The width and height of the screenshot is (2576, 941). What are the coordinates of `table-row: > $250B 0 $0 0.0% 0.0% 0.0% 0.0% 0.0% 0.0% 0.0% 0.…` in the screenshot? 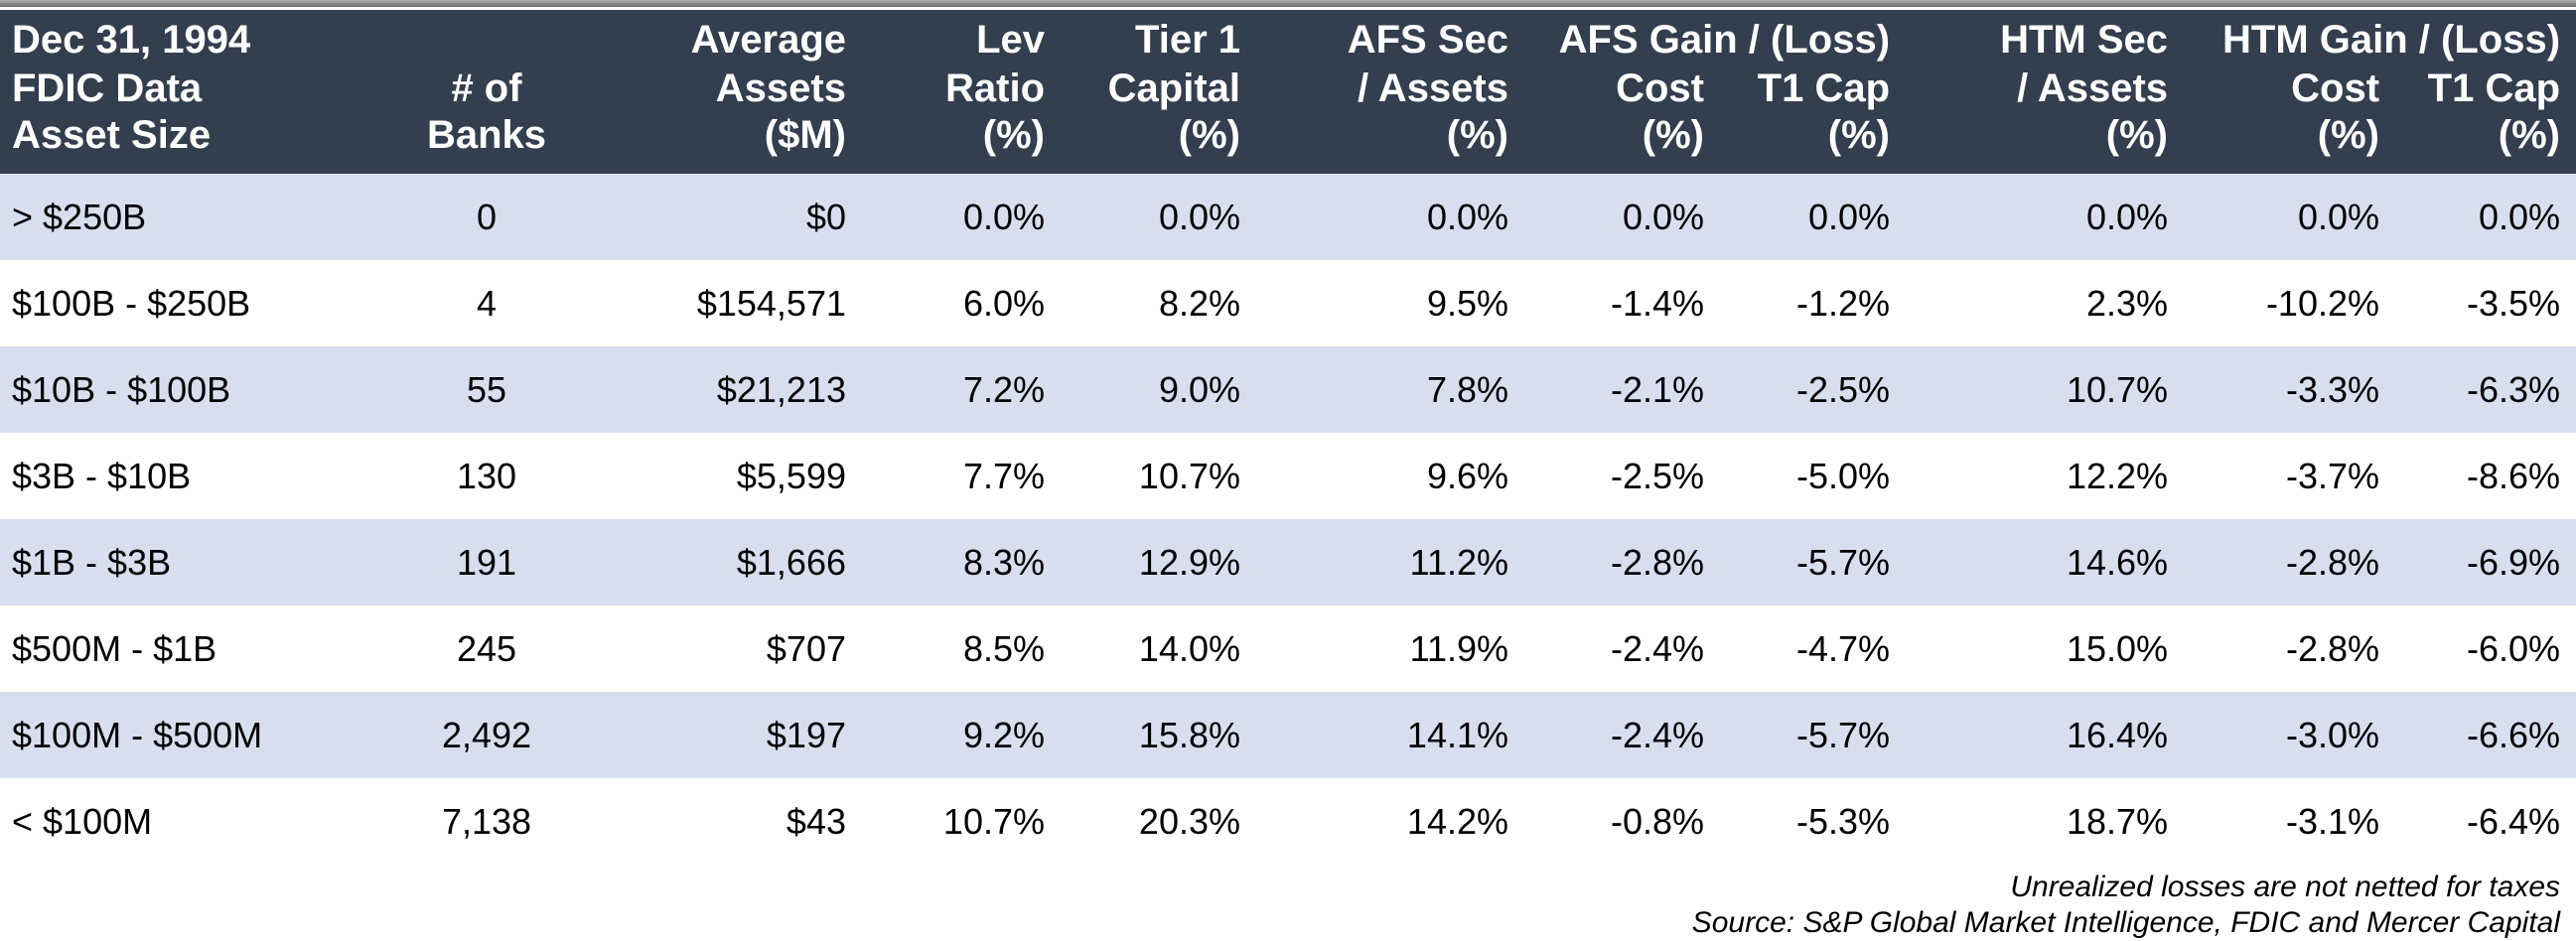 It's located at (1288, 217).